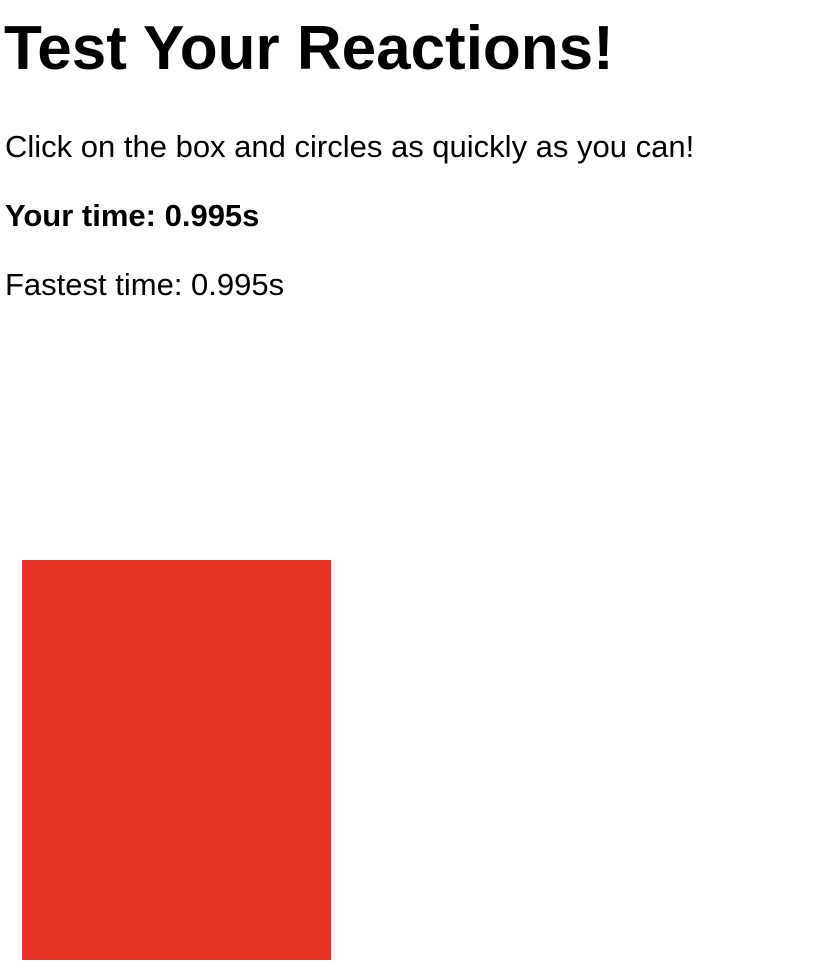 The image size is (824, 980). I want to click on your-time-readout: Your time: 0.995s, so click(132, 215).